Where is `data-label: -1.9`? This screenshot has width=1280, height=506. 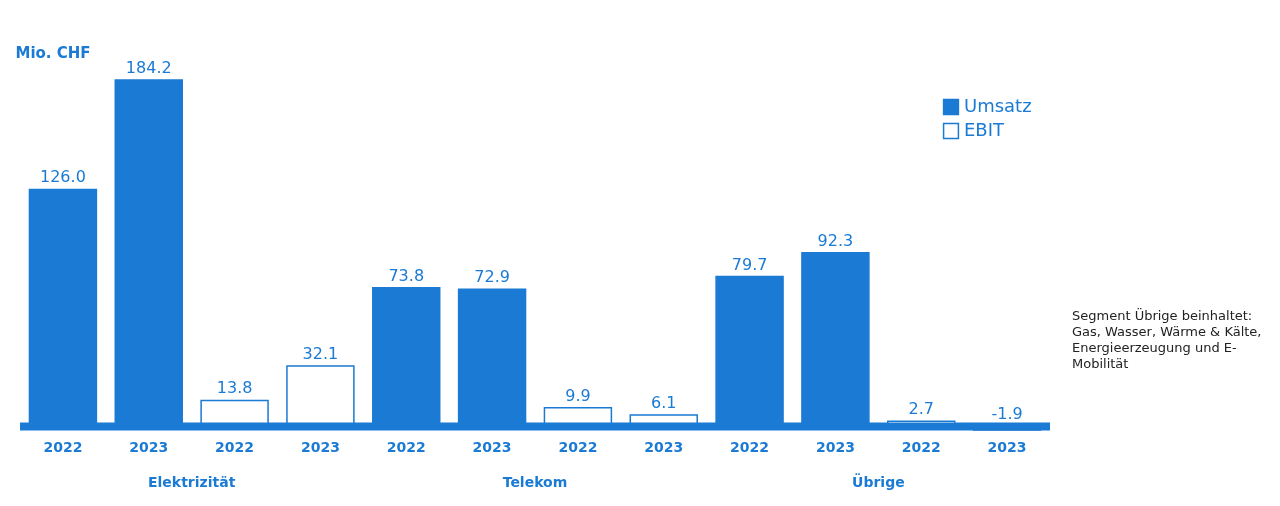 data-label: -1.9 is located at coordinates (1007, 414).